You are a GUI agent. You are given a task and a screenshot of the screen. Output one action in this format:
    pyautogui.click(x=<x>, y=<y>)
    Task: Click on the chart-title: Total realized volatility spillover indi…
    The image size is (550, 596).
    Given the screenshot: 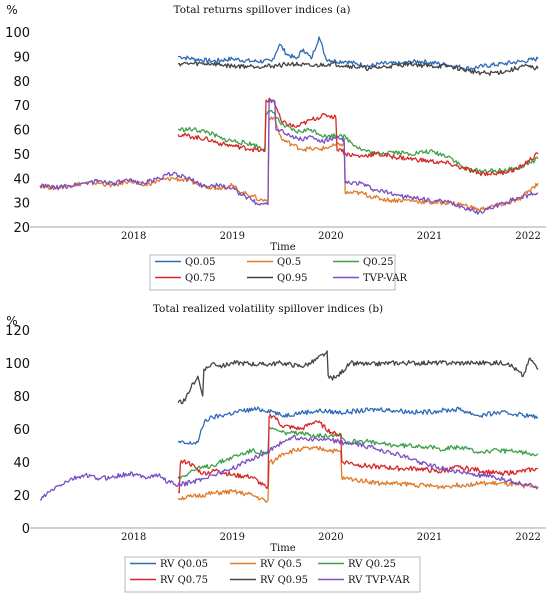 What is the action you would take?
    pyautogui.click(x=268, y=309)
    